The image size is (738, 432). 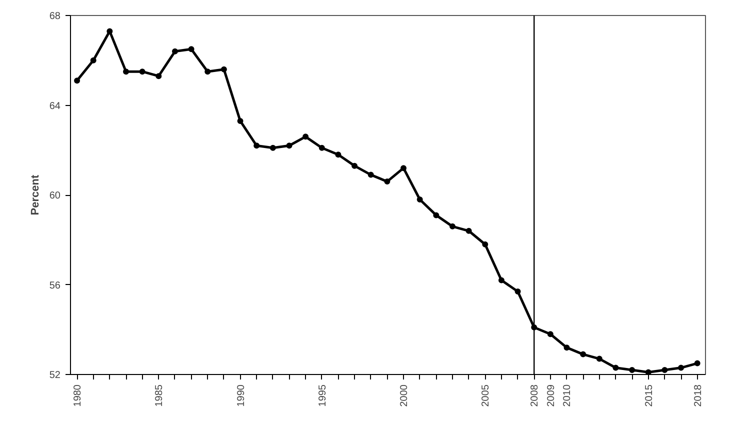 What do you see at coordinates (55, 16) in the screenshot?
I see `y-tick-label: 68` at bounding box center [55, 16].